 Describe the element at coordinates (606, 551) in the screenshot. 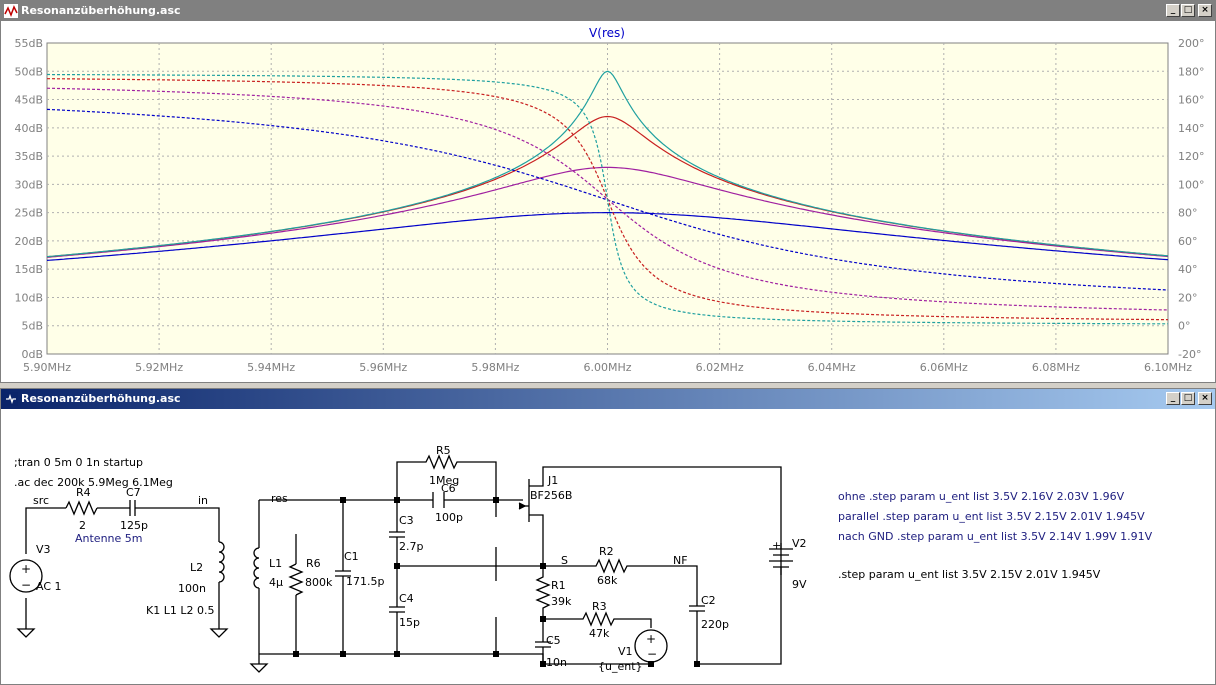

I see `r2-label: R2` at that location.